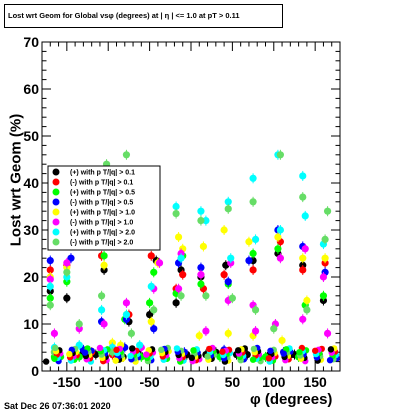  I want to click on x-tick-label: -50, so click(149, 382).